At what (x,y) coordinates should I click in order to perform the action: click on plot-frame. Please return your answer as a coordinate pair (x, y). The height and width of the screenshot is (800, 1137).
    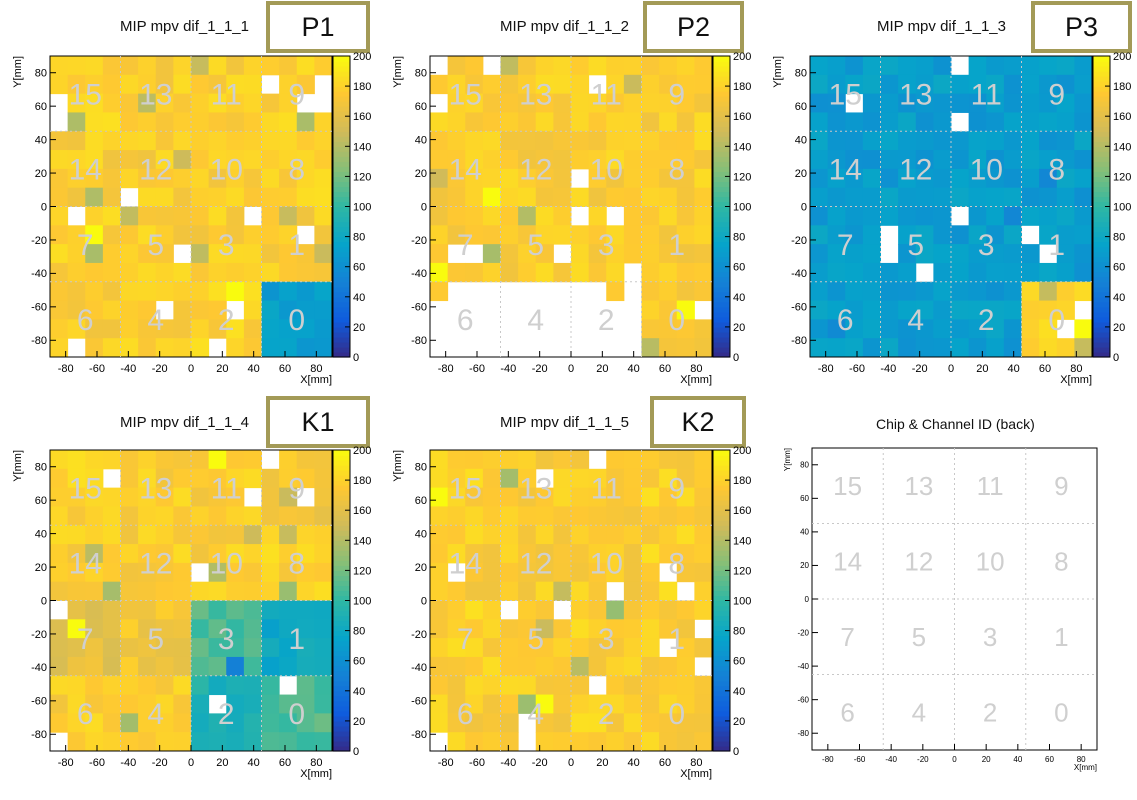
    Looking at the image, I should click on (191, 600).